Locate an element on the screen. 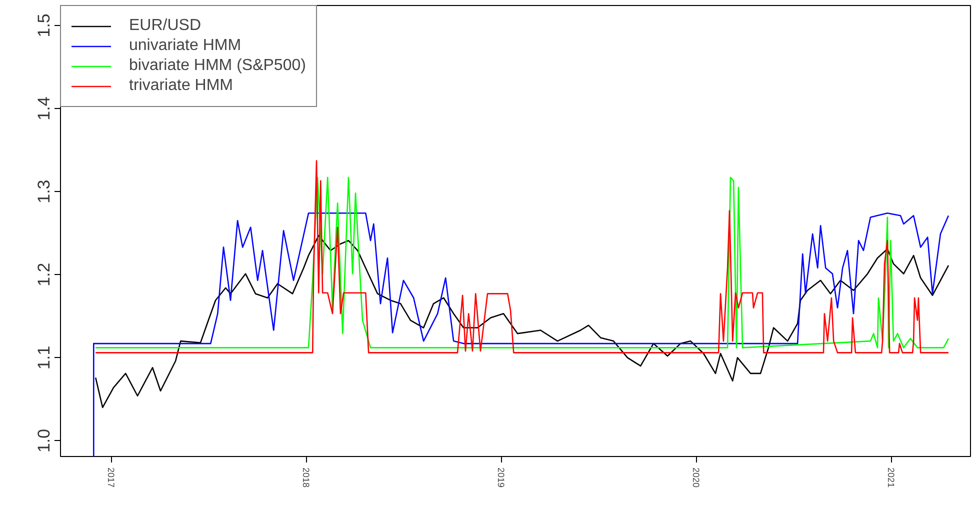 This screenshot has width=976, height=517. legend-label: bivariate HMM (S&P500) is located at coordinates (217, 66).